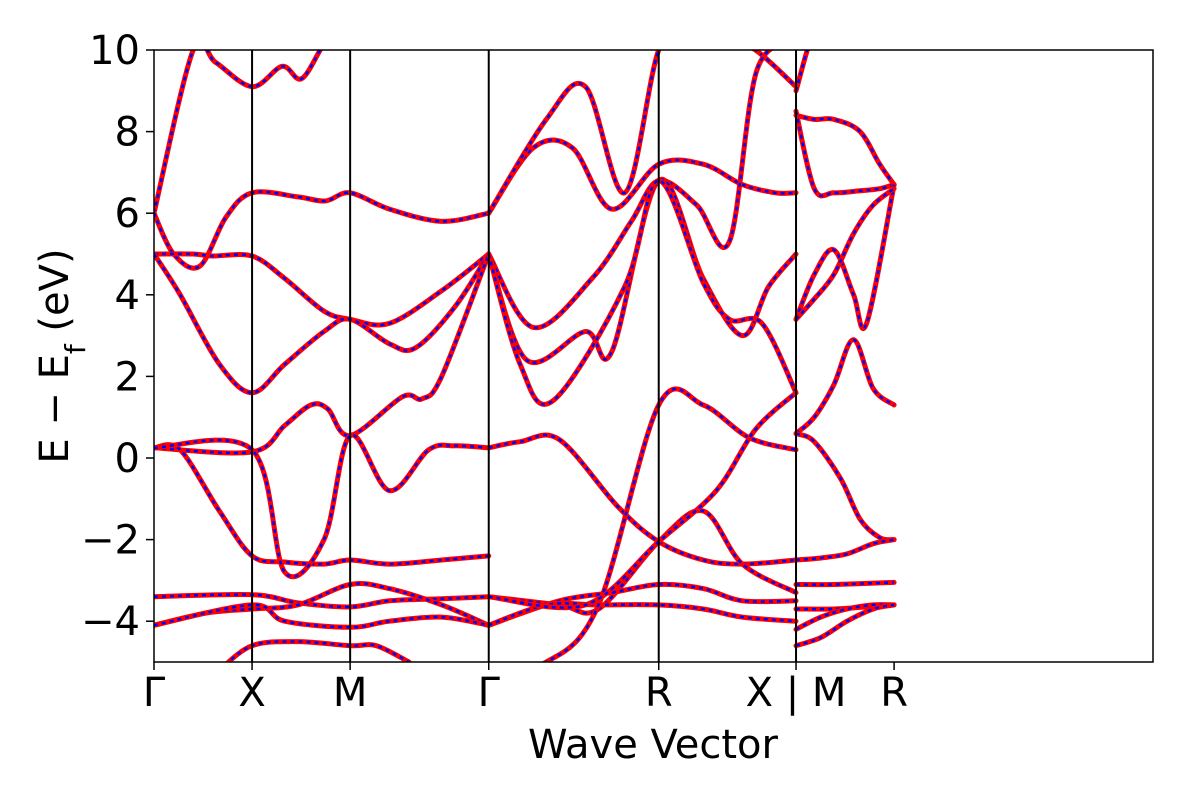 This screenshot has height=800, width=1200. I want to click on y-tick-label: 0, so click(127, 459).